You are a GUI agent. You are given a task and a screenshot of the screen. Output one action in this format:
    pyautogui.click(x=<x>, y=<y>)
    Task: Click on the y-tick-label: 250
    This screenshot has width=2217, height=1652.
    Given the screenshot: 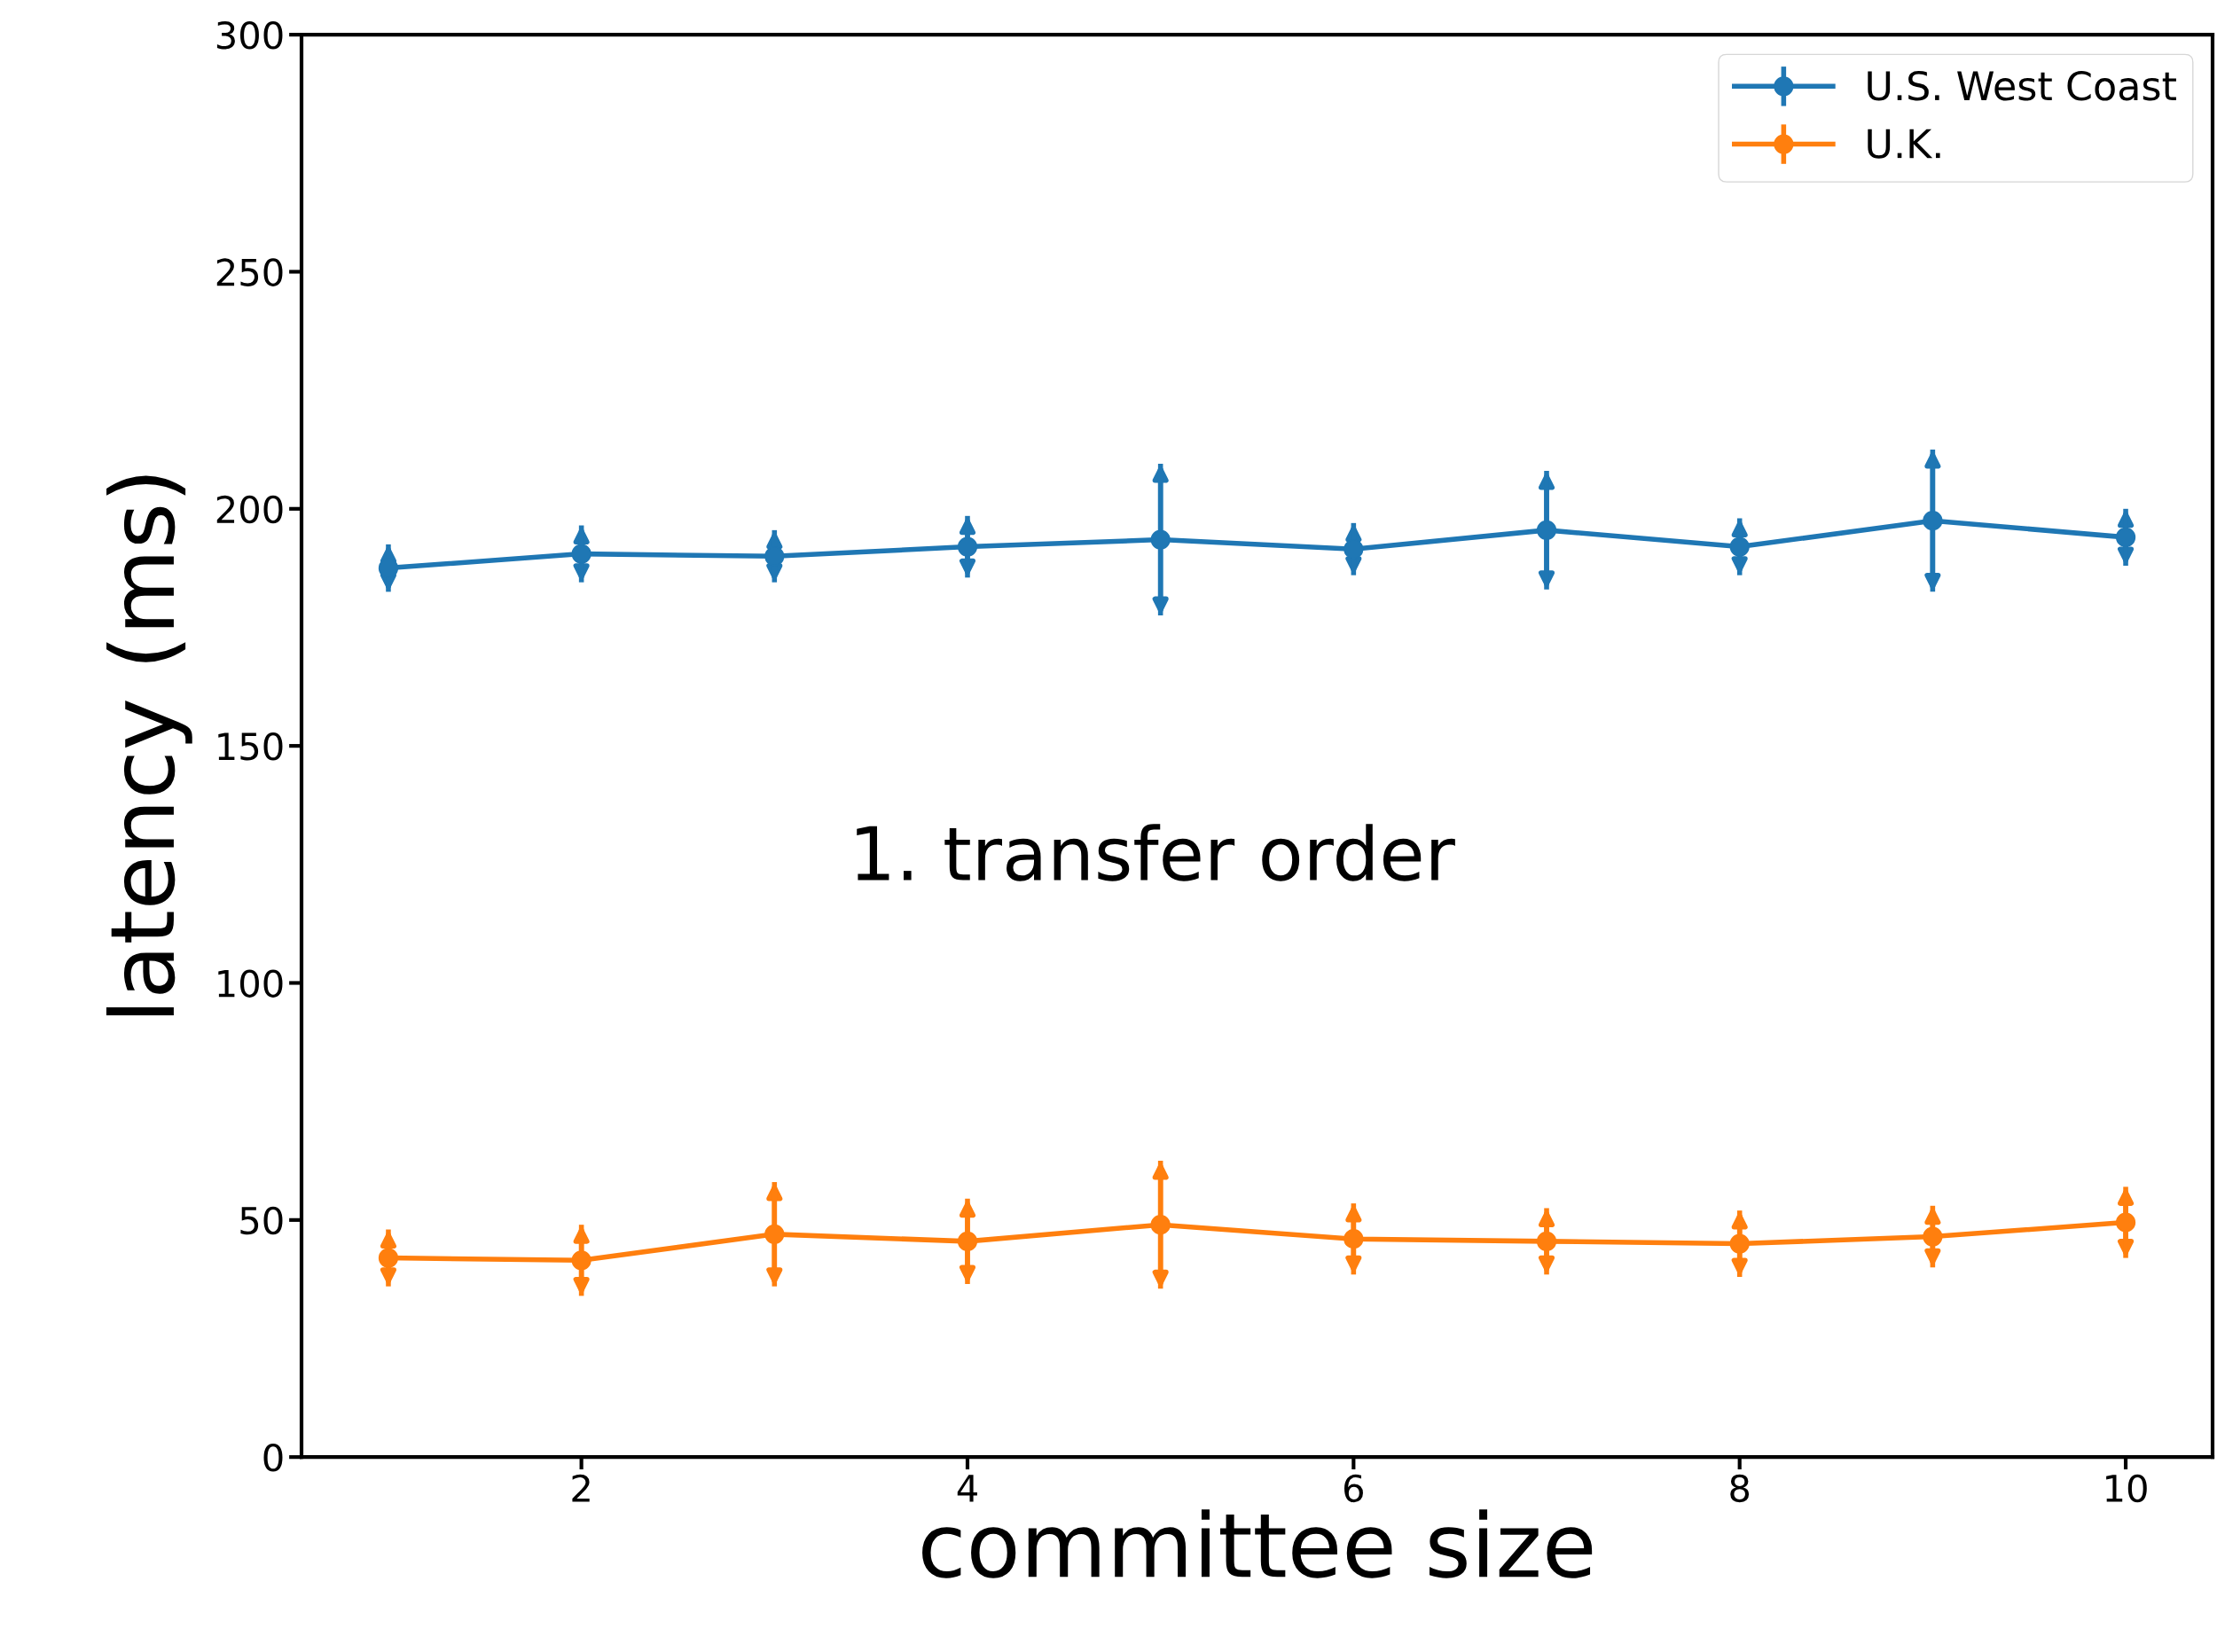 What is the action you would take?
    pyautogui.click(x=249, y=272)
    